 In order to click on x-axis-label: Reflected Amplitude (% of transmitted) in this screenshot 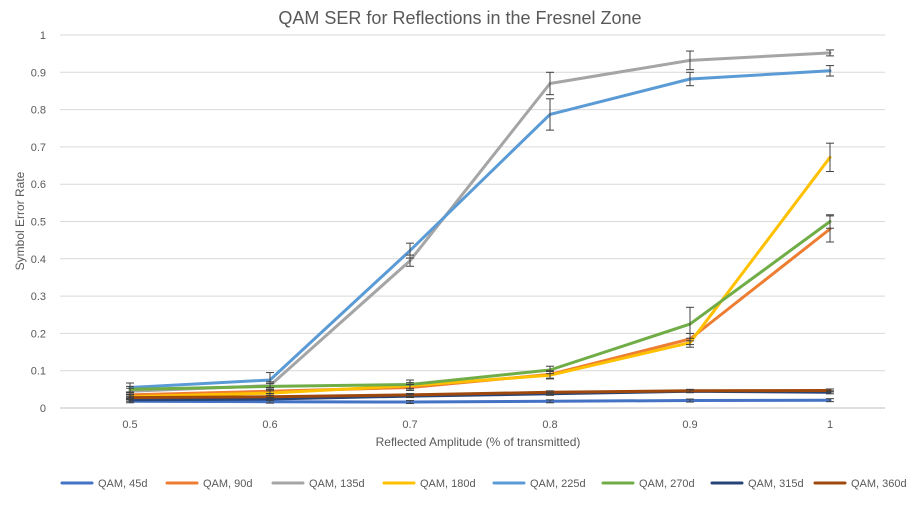, I will do `click(478, 442)`.